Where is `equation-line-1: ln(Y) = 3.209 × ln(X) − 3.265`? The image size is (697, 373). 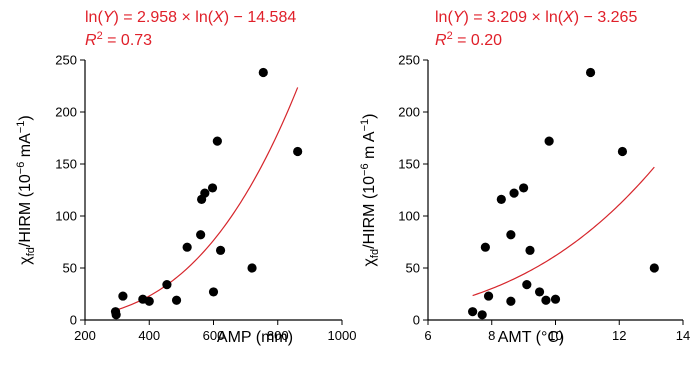 equation-line-1: ln(Y) = 3.209 × ln(X) − 3.265 is located at coordinates (536, 17).